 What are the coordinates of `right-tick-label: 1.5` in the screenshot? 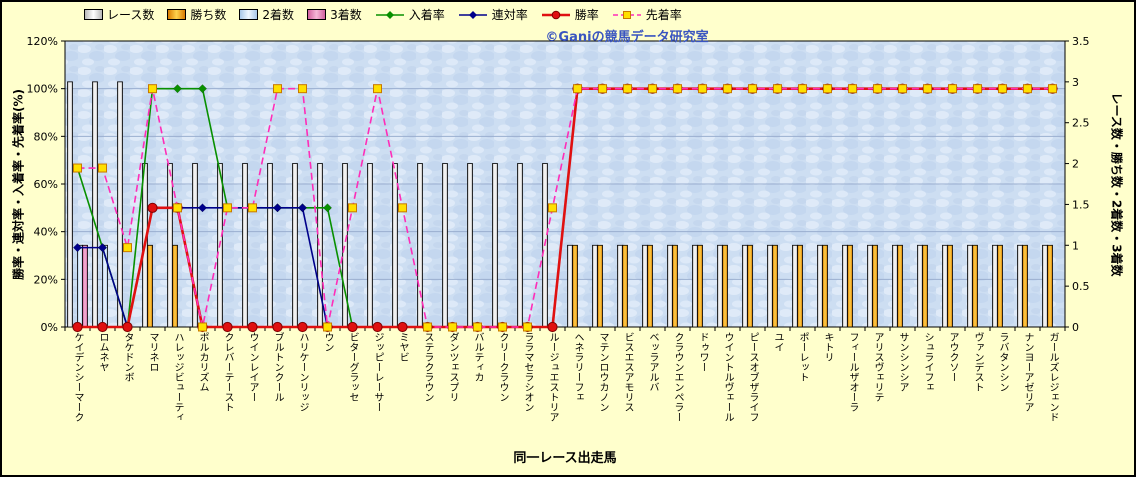 It's located at (1081, 204).